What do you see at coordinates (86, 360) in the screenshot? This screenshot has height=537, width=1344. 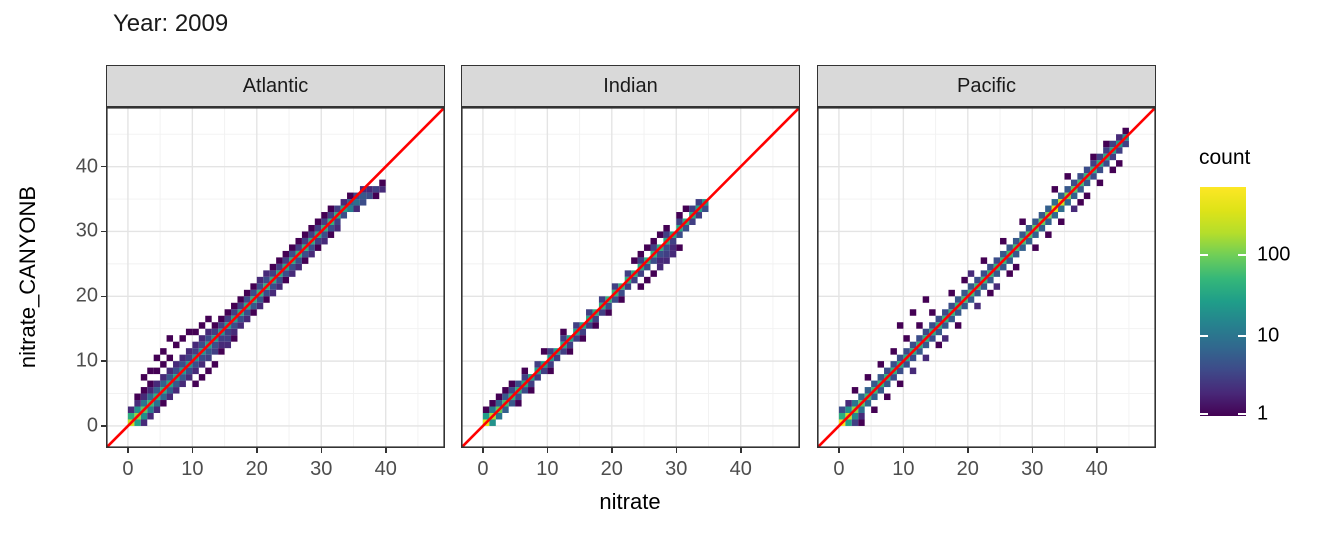 I see `y-tick-label: 10` at bounding box center [86, 360].